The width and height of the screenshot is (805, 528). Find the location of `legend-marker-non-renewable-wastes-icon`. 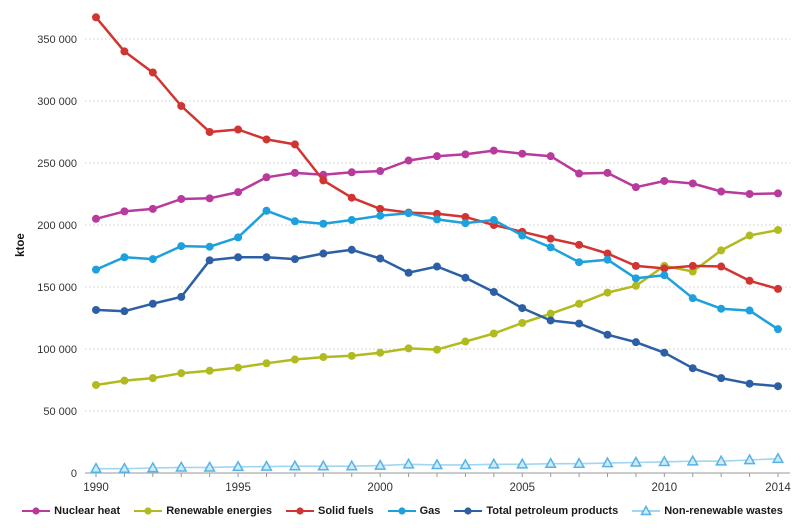

legend-marker-non-renewable-wastes-icon is located at coordinates (646, 510).